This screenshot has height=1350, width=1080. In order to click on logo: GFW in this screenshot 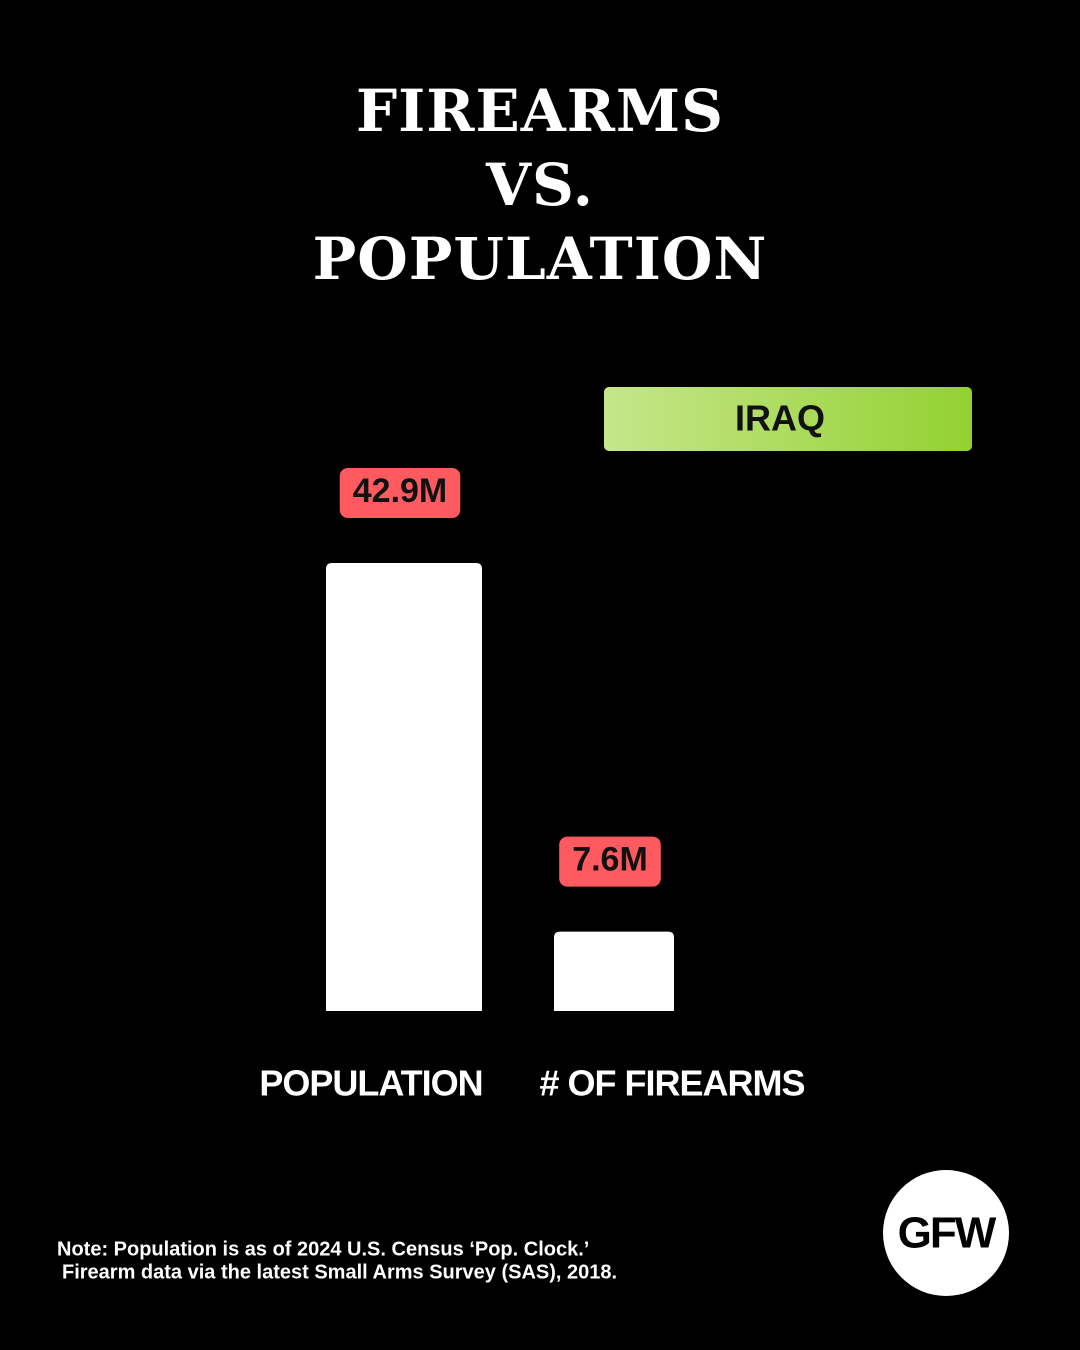, I will do `click(947, 1233)`.